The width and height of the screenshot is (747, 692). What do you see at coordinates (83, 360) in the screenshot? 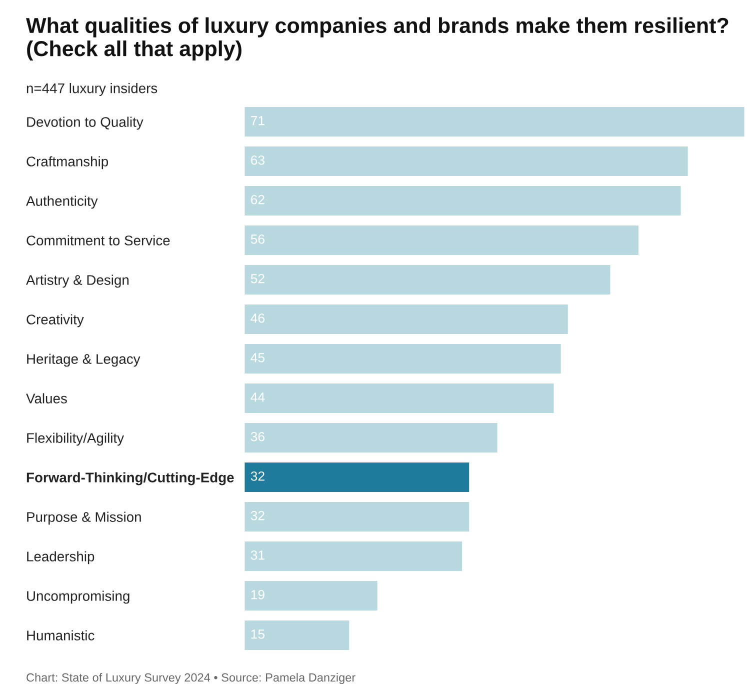
I see `y-tick-label: Heritage & Legacy` at bounding box center [83, 360].